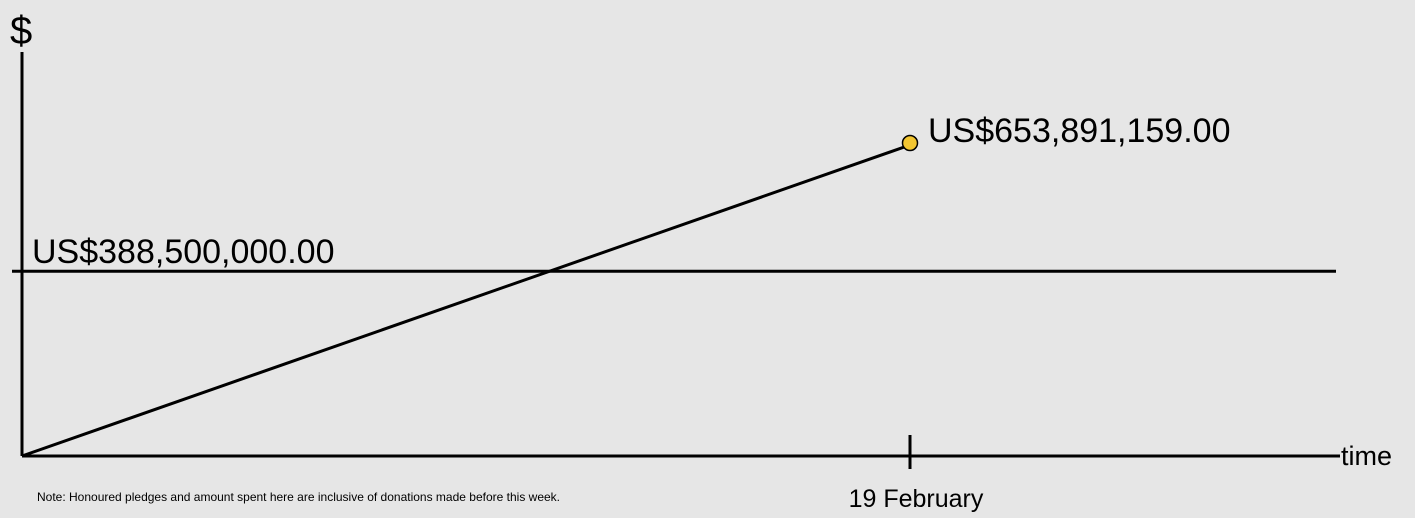 The height and width of the screenshot is (518, 1415). What do you see at coordinates (916, 499) in the screenshot?
I see `x-tick-label: 19 February` at bounding box center [916, 499].